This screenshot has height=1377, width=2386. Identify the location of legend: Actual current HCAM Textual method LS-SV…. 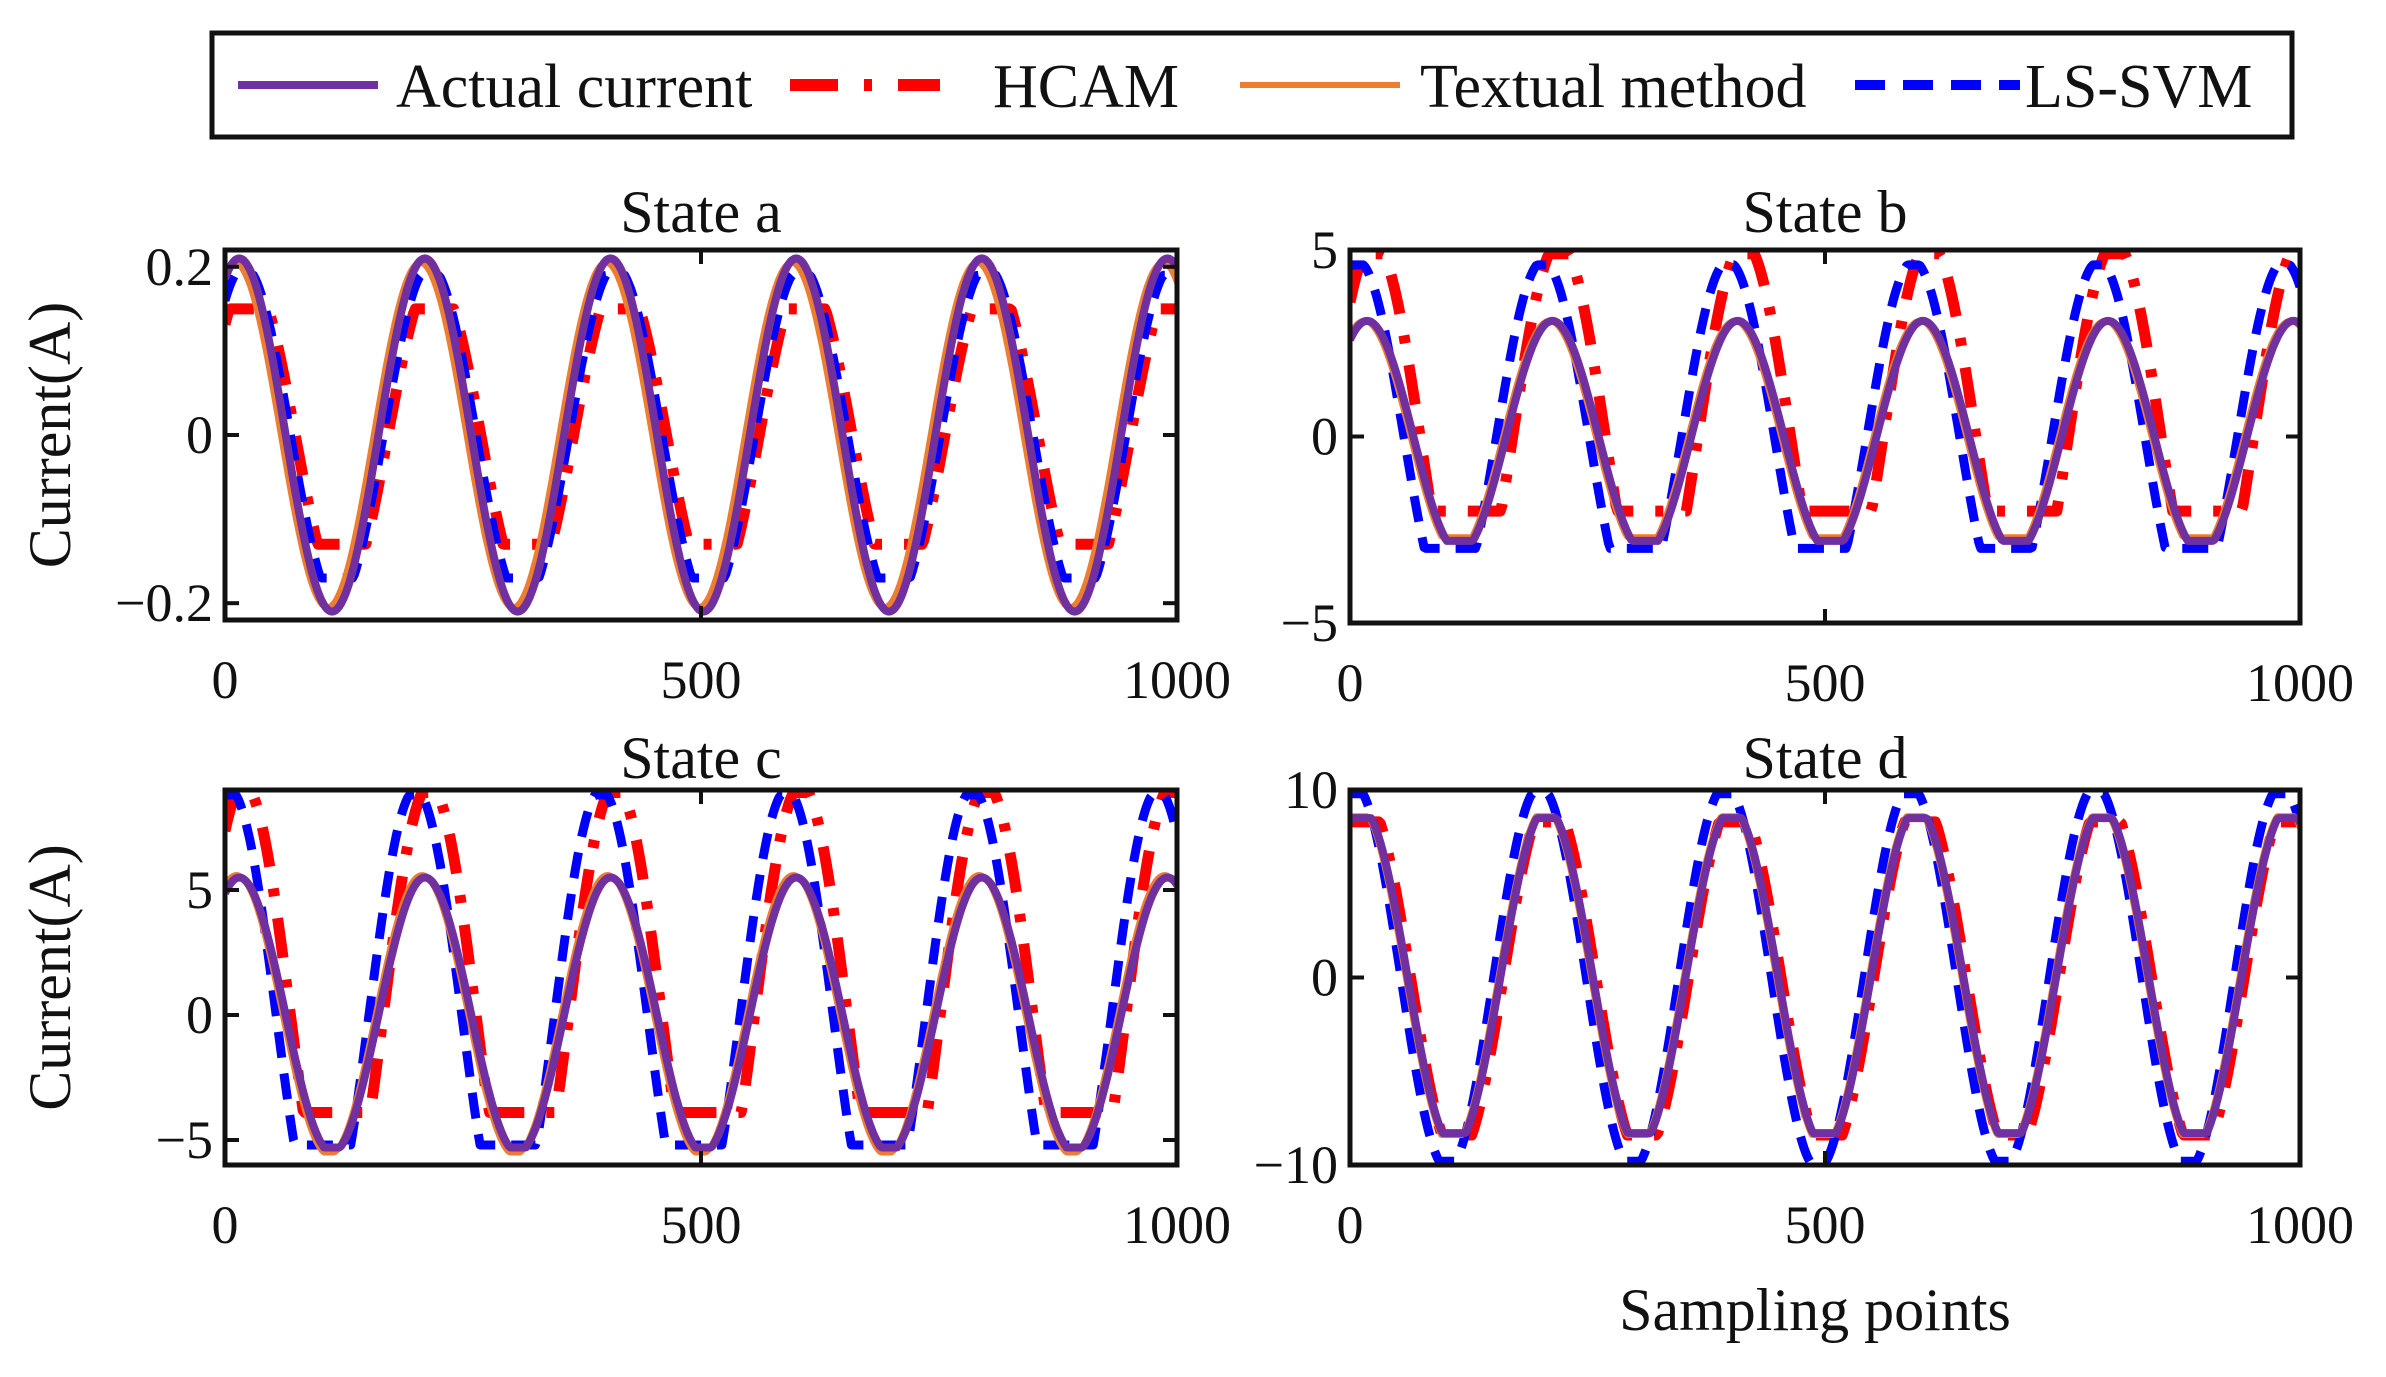
(1252, 85).